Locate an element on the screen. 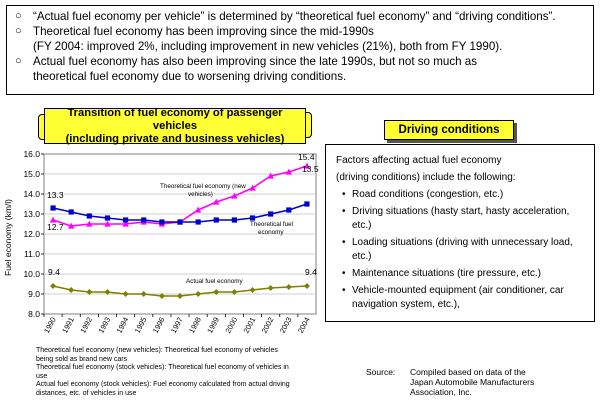 The height and width of the screenshot is (420, 600). series-label-actual: Actual fuel economy is located at coordinates (215, 281).